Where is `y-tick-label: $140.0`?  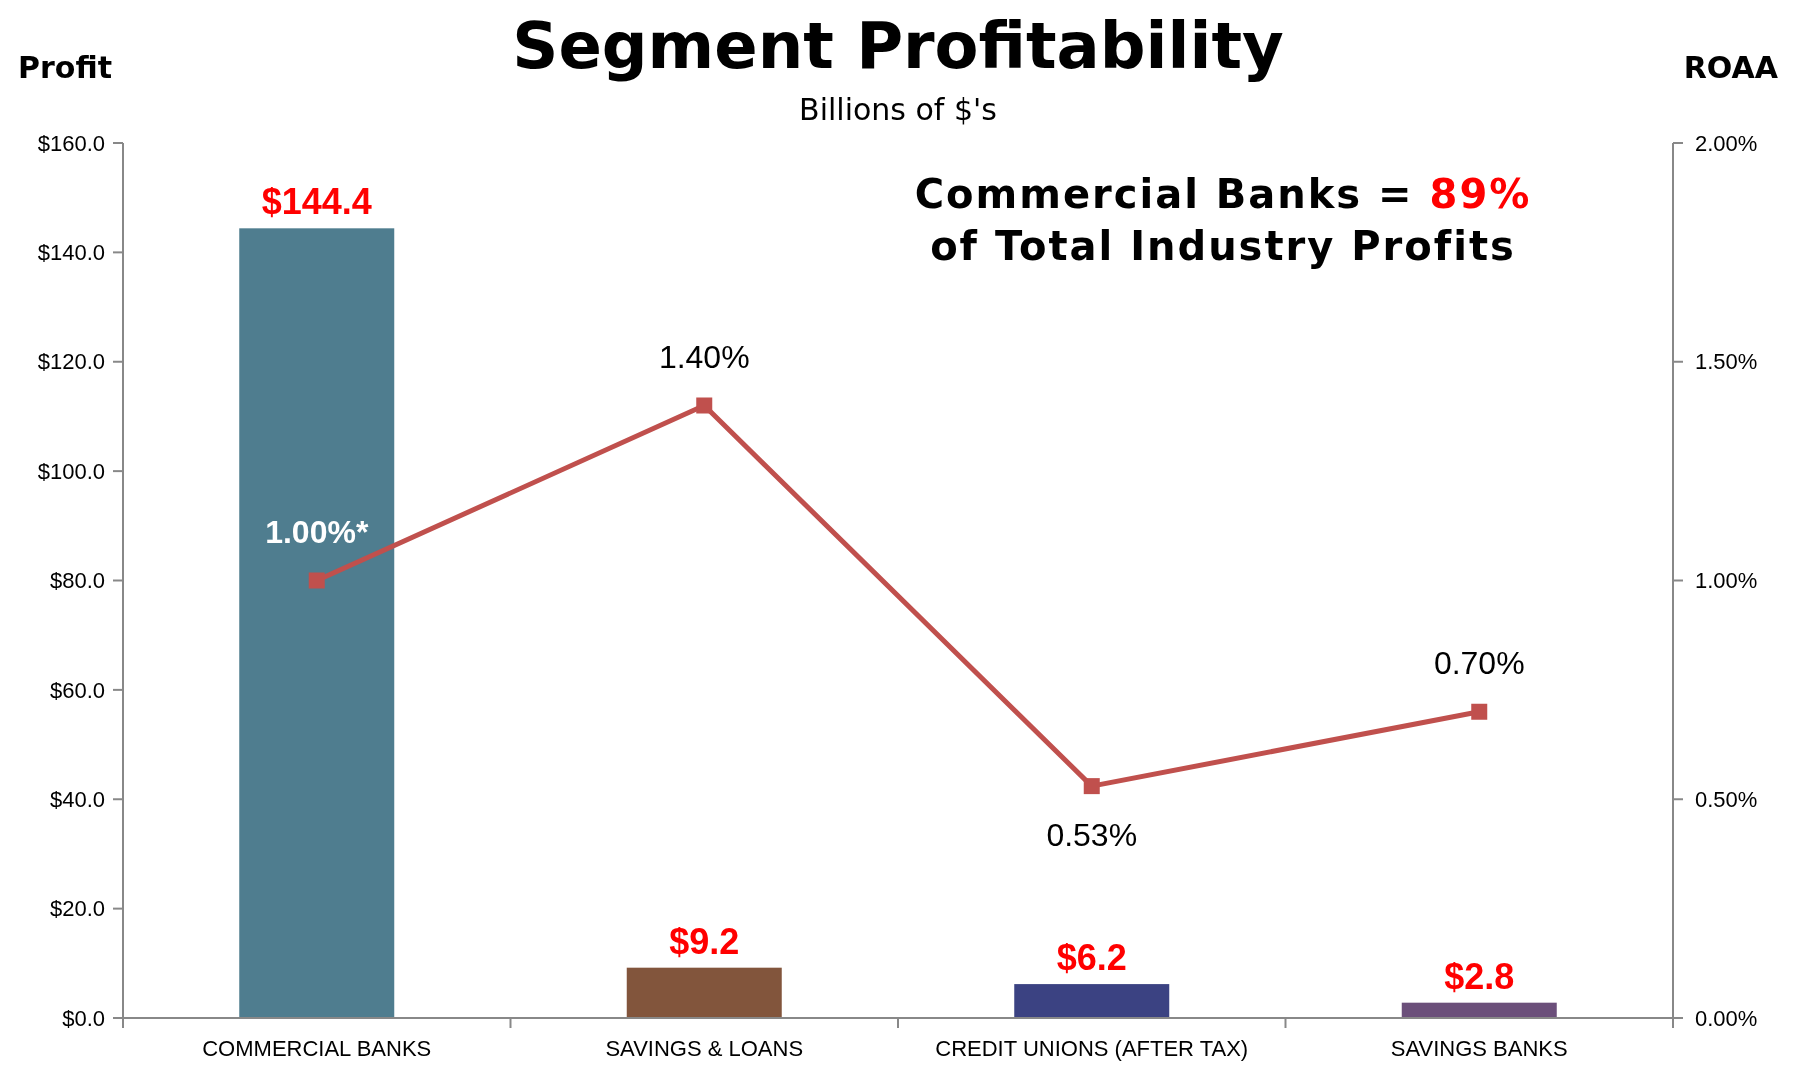 y-tick-label: $140.0 is located at coordinates (71, 253).